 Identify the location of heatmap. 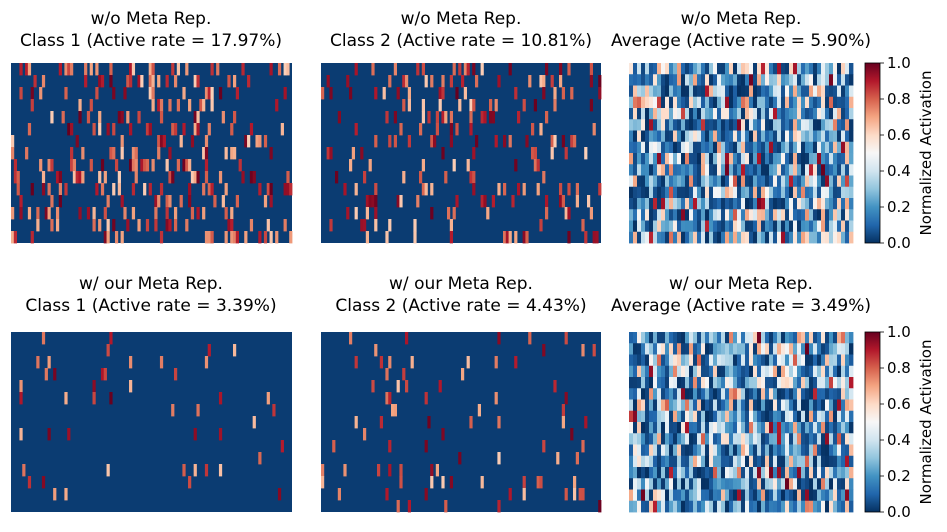
(152, 153).